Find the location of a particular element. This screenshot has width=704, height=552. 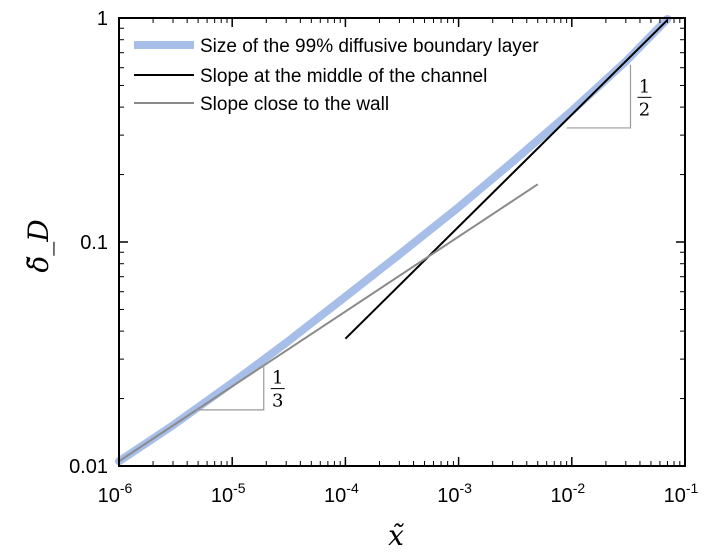

x-tick-label: 10⁻⁶ is located at coordinates (115, 493).